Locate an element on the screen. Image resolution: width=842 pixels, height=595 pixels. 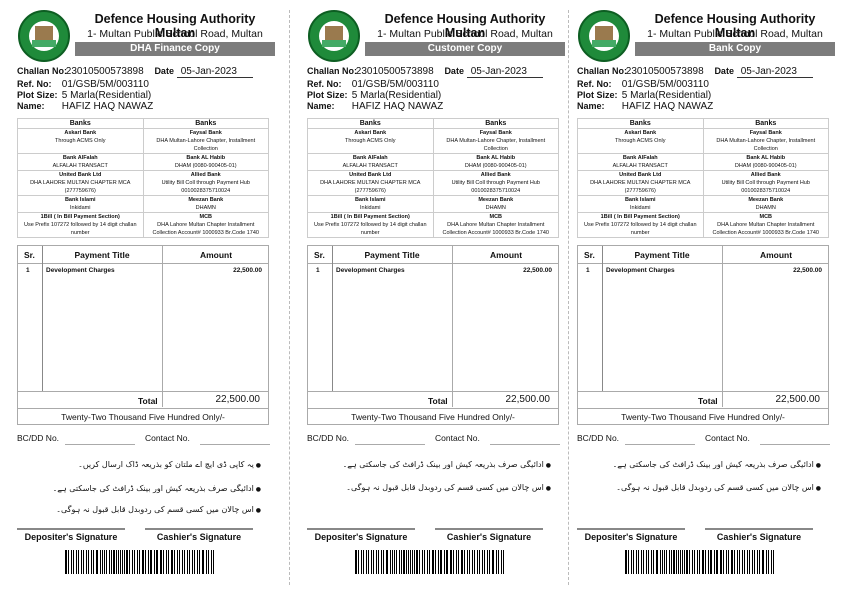
amount-in-words: Twenty-Two Thousand Five Hundred Only/- is located at coordinates (143, 417).